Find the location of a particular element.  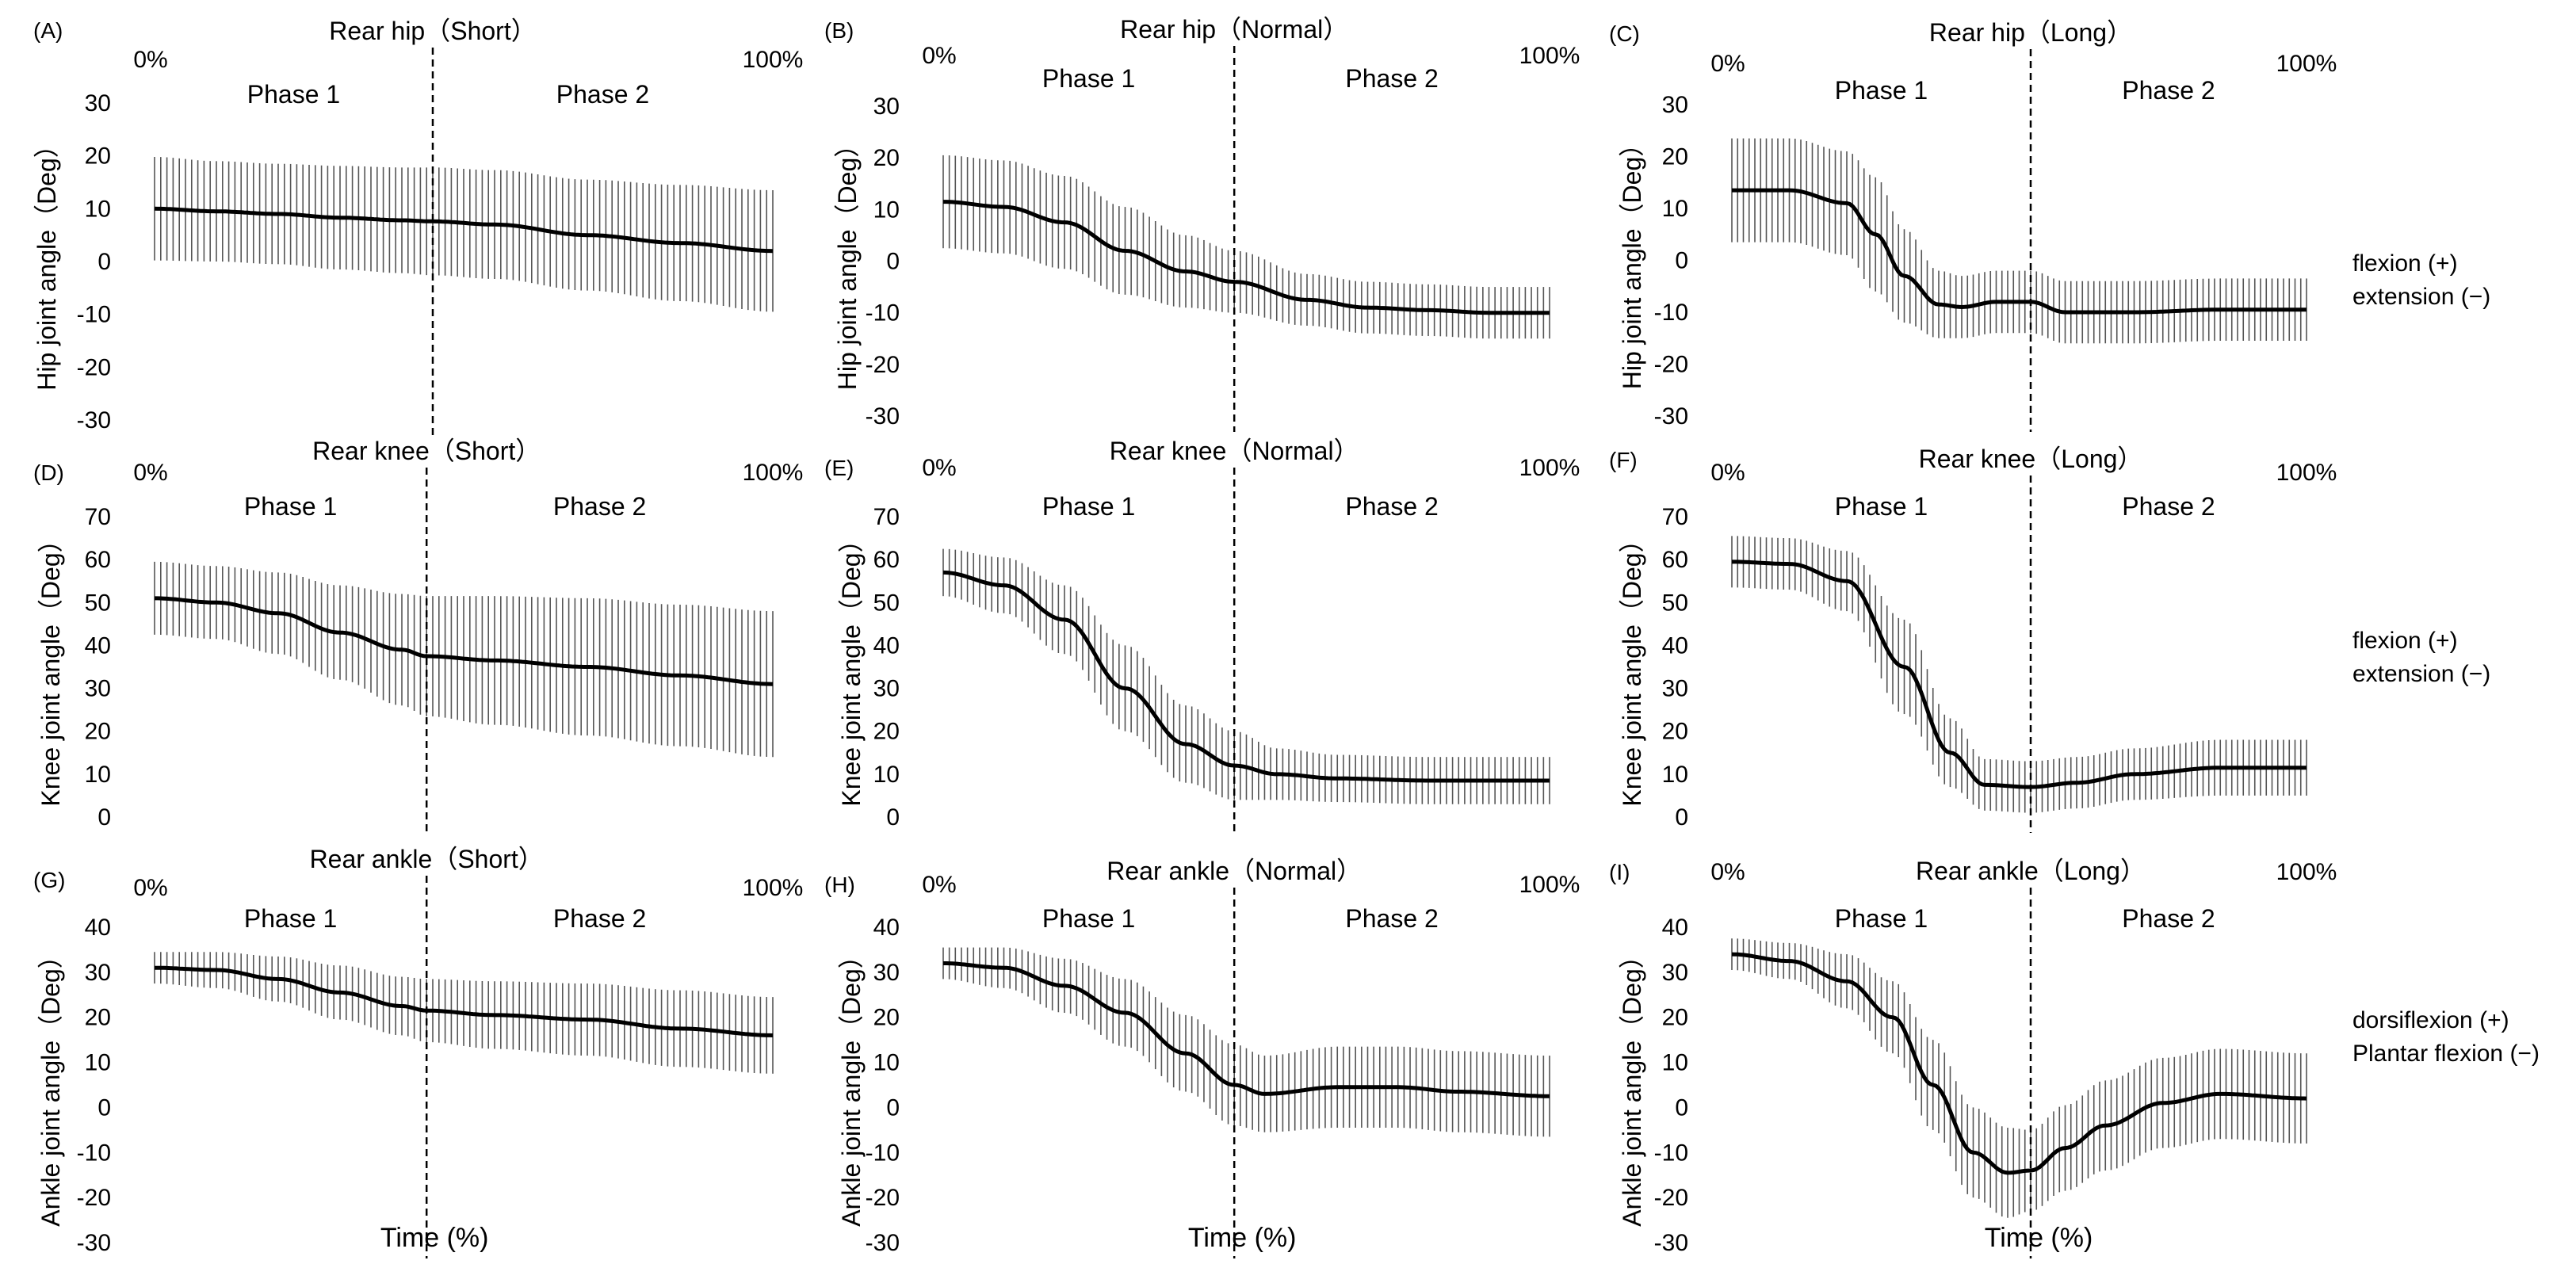

legend-line: dorsiflexion (+) is located at coordinates (2430, 1020).